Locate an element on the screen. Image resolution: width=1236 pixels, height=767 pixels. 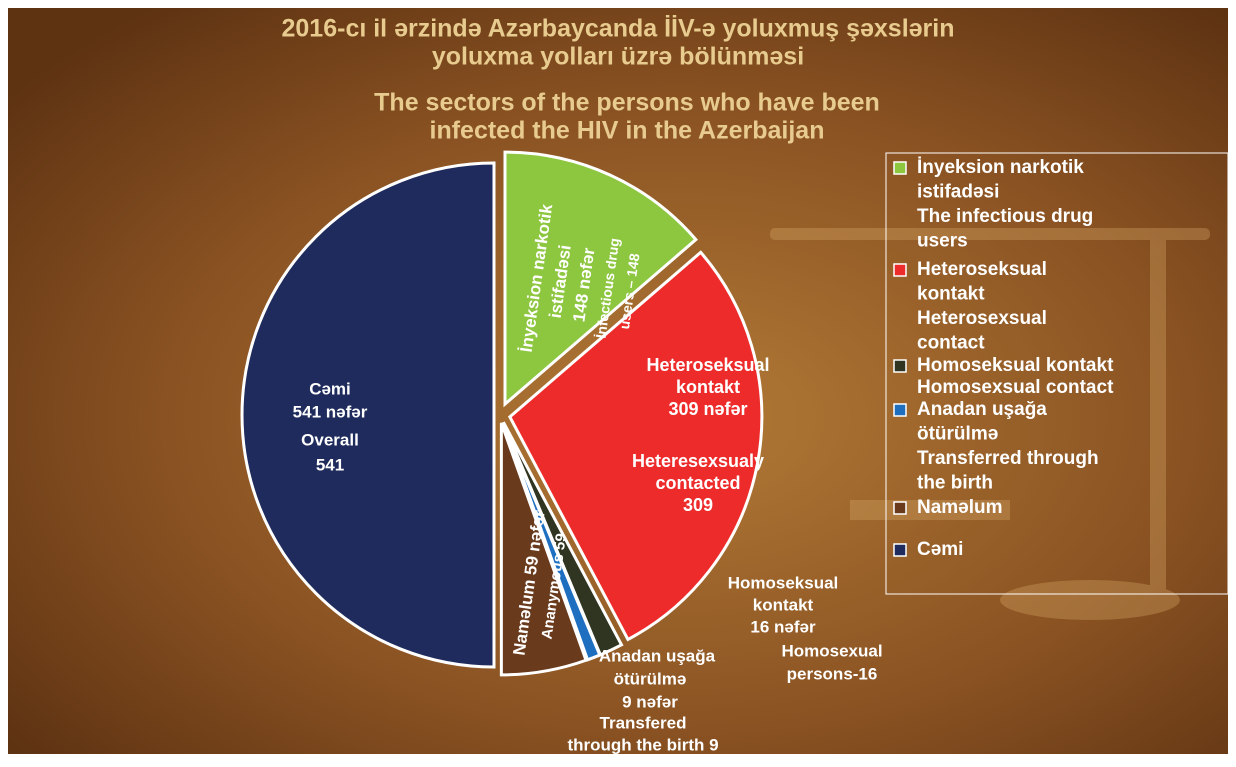
legend-label: ötürülmə is located at coordinates (957, 434).